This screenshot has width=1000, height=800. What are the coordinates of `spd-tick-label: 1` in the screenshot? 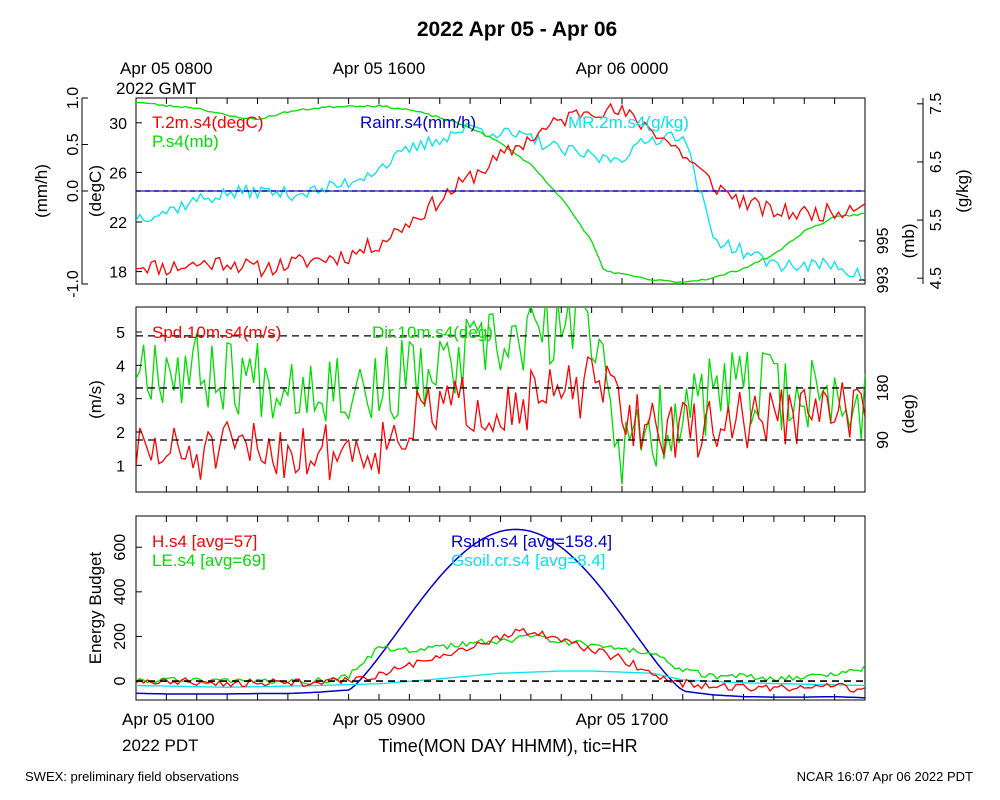 It's located at (120, 466).